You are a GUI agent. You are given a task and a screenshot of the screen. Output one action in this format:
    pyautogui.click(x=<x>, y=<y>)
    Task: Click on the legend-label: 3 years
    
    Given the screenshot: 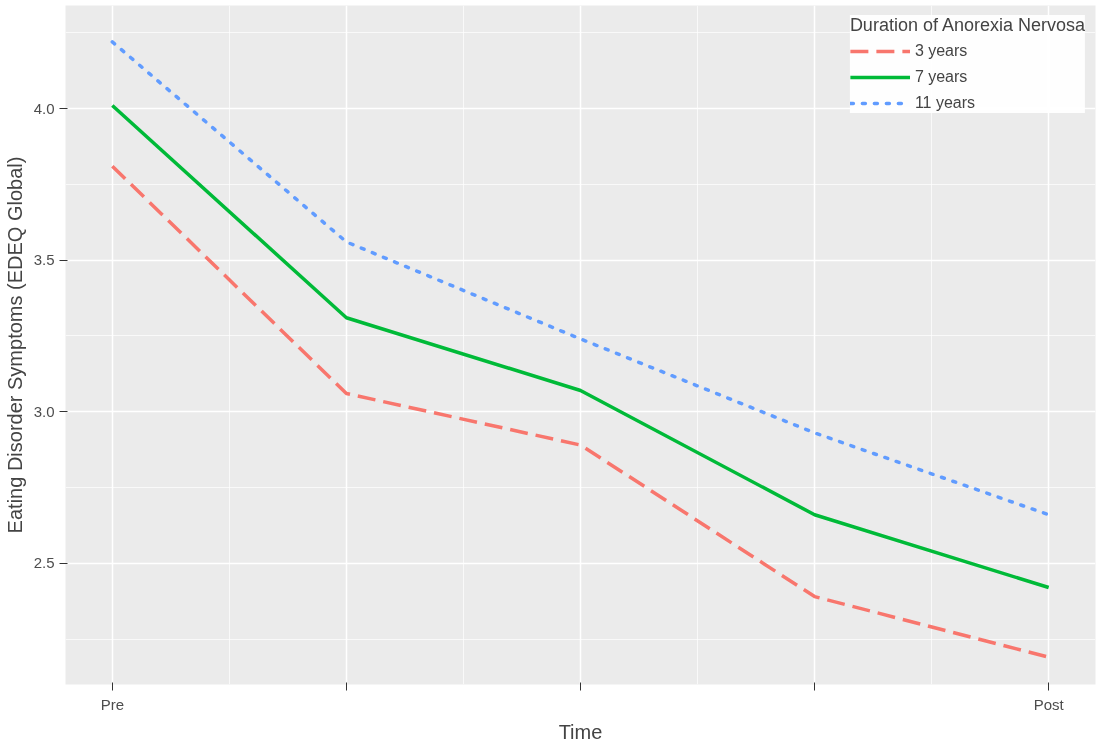 What is the action you would take?
    pyautogui.click(x=941, y=51)
    